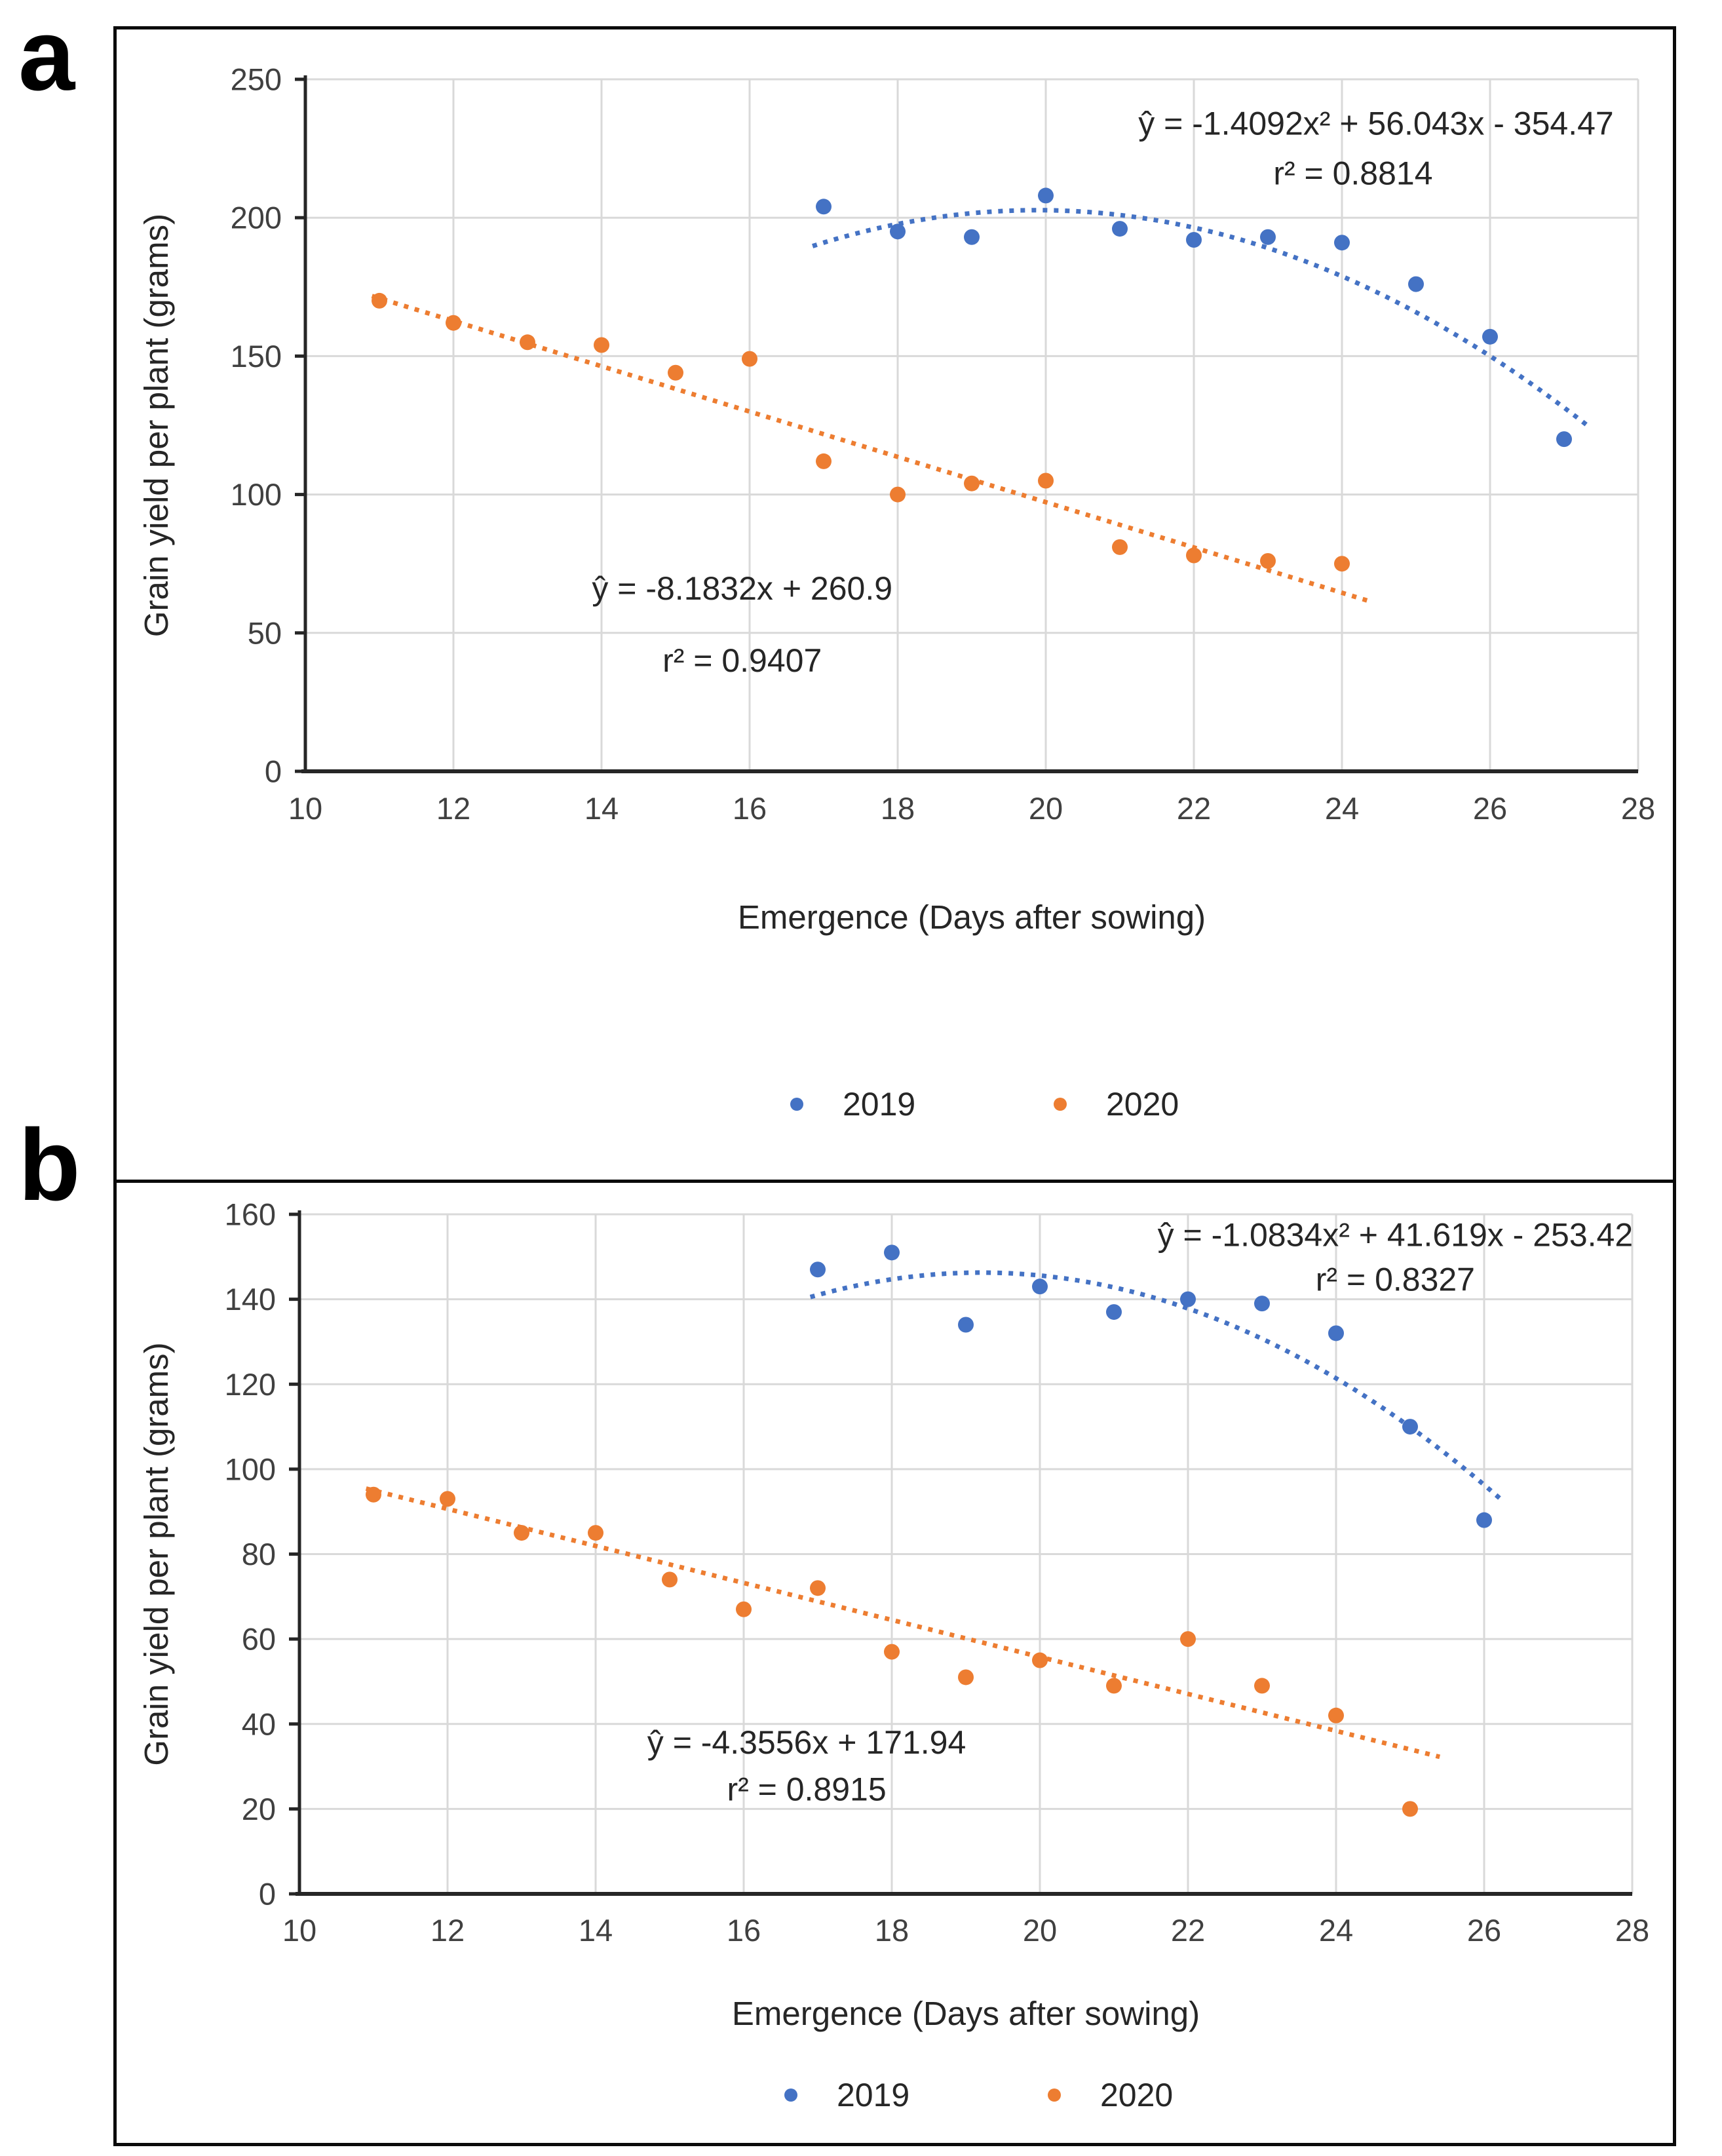 The height and width of the screenshot is (2156, 1722). I want to click on y-axis-tick-label: 80, so click(259, 1554).